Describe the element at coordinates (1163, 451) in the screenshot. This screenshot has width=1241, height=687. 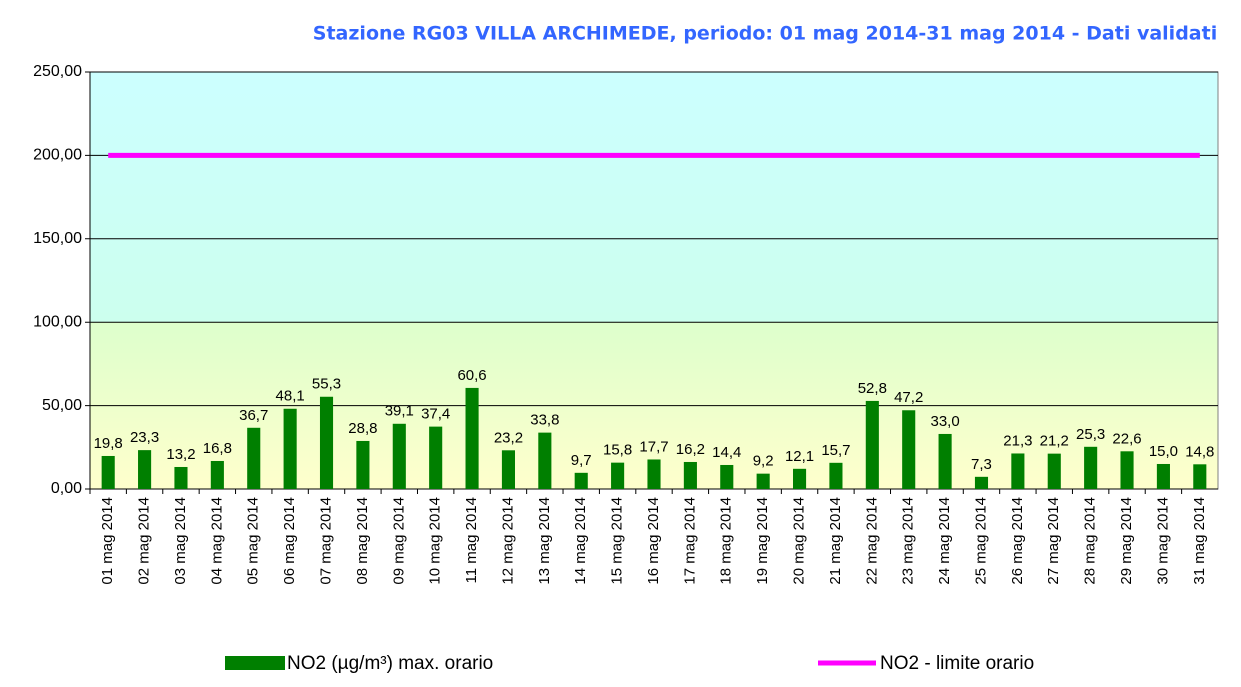
I see `data-label: 15,0` at that location.